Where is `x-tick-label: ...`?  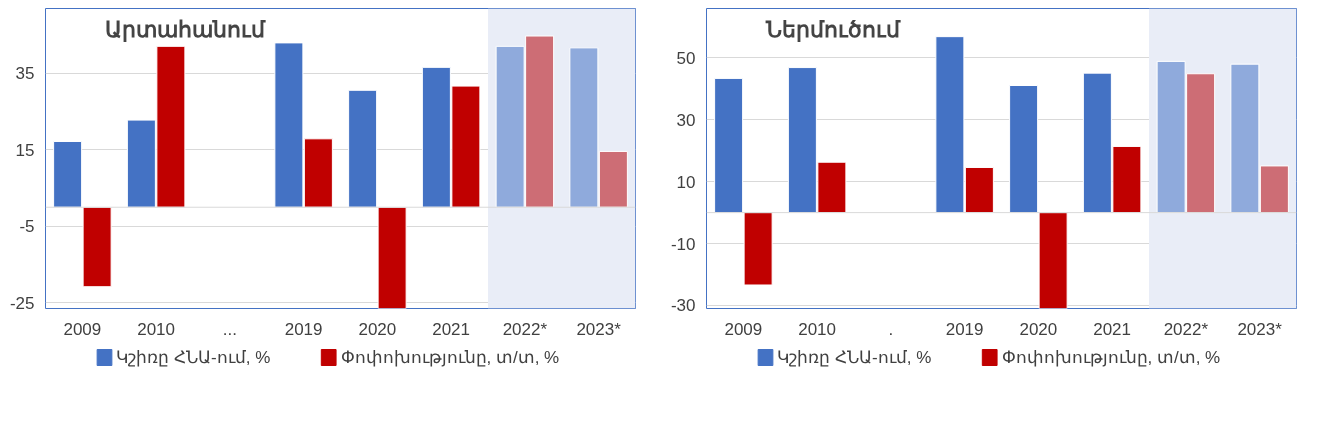
x-tick-label: ... is located at coordinates (229, 329).